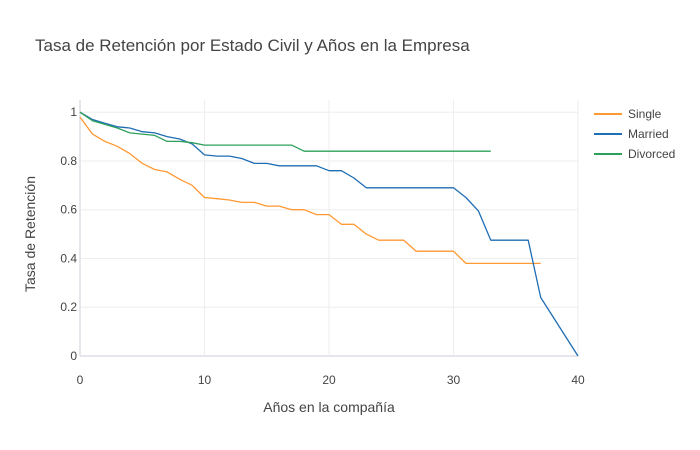 The width and height of the screenshot is (700, 450). What do you see at coordinates (329, 407) in the screenshot?
I see `x-axis-label: Años en la compañía` at bounding box center [329, 407].